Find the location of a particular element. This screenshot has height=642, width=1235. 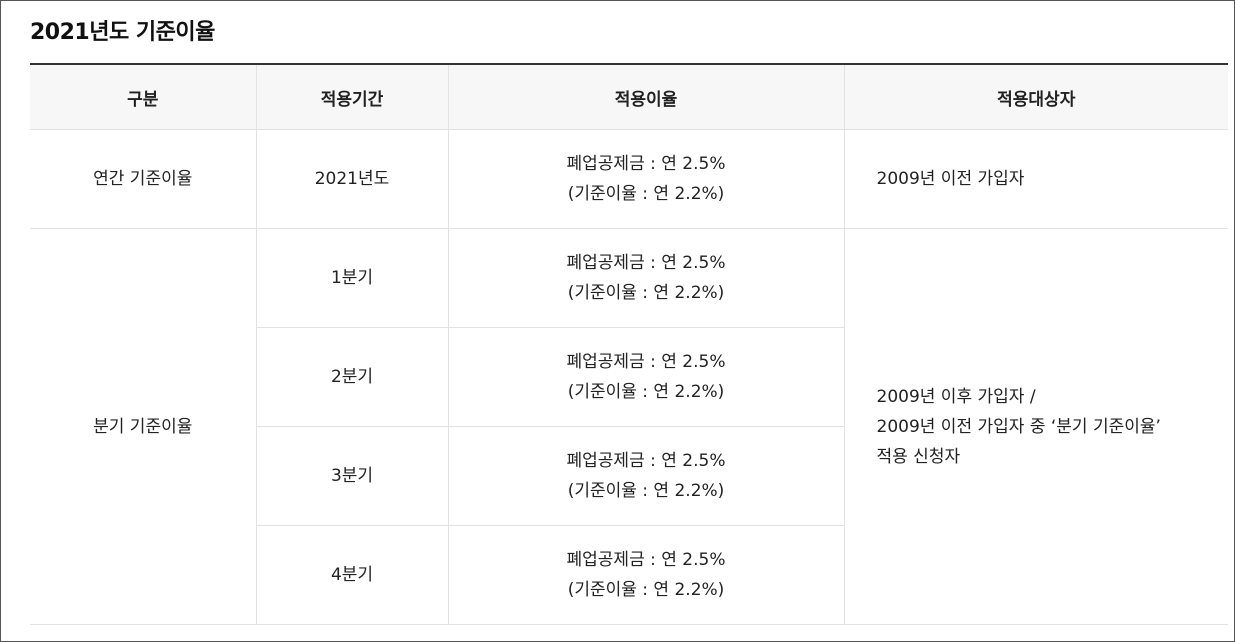

annual-category-cell: 연간 기준이율 is located at coordinates (143, 179).